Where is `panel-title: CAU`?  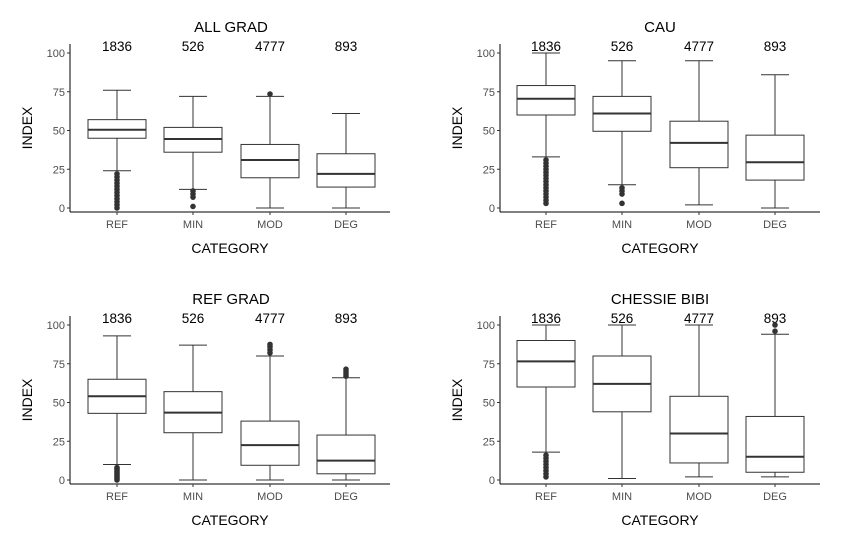
panel-title: CAU is located at coordinates (660, 27).